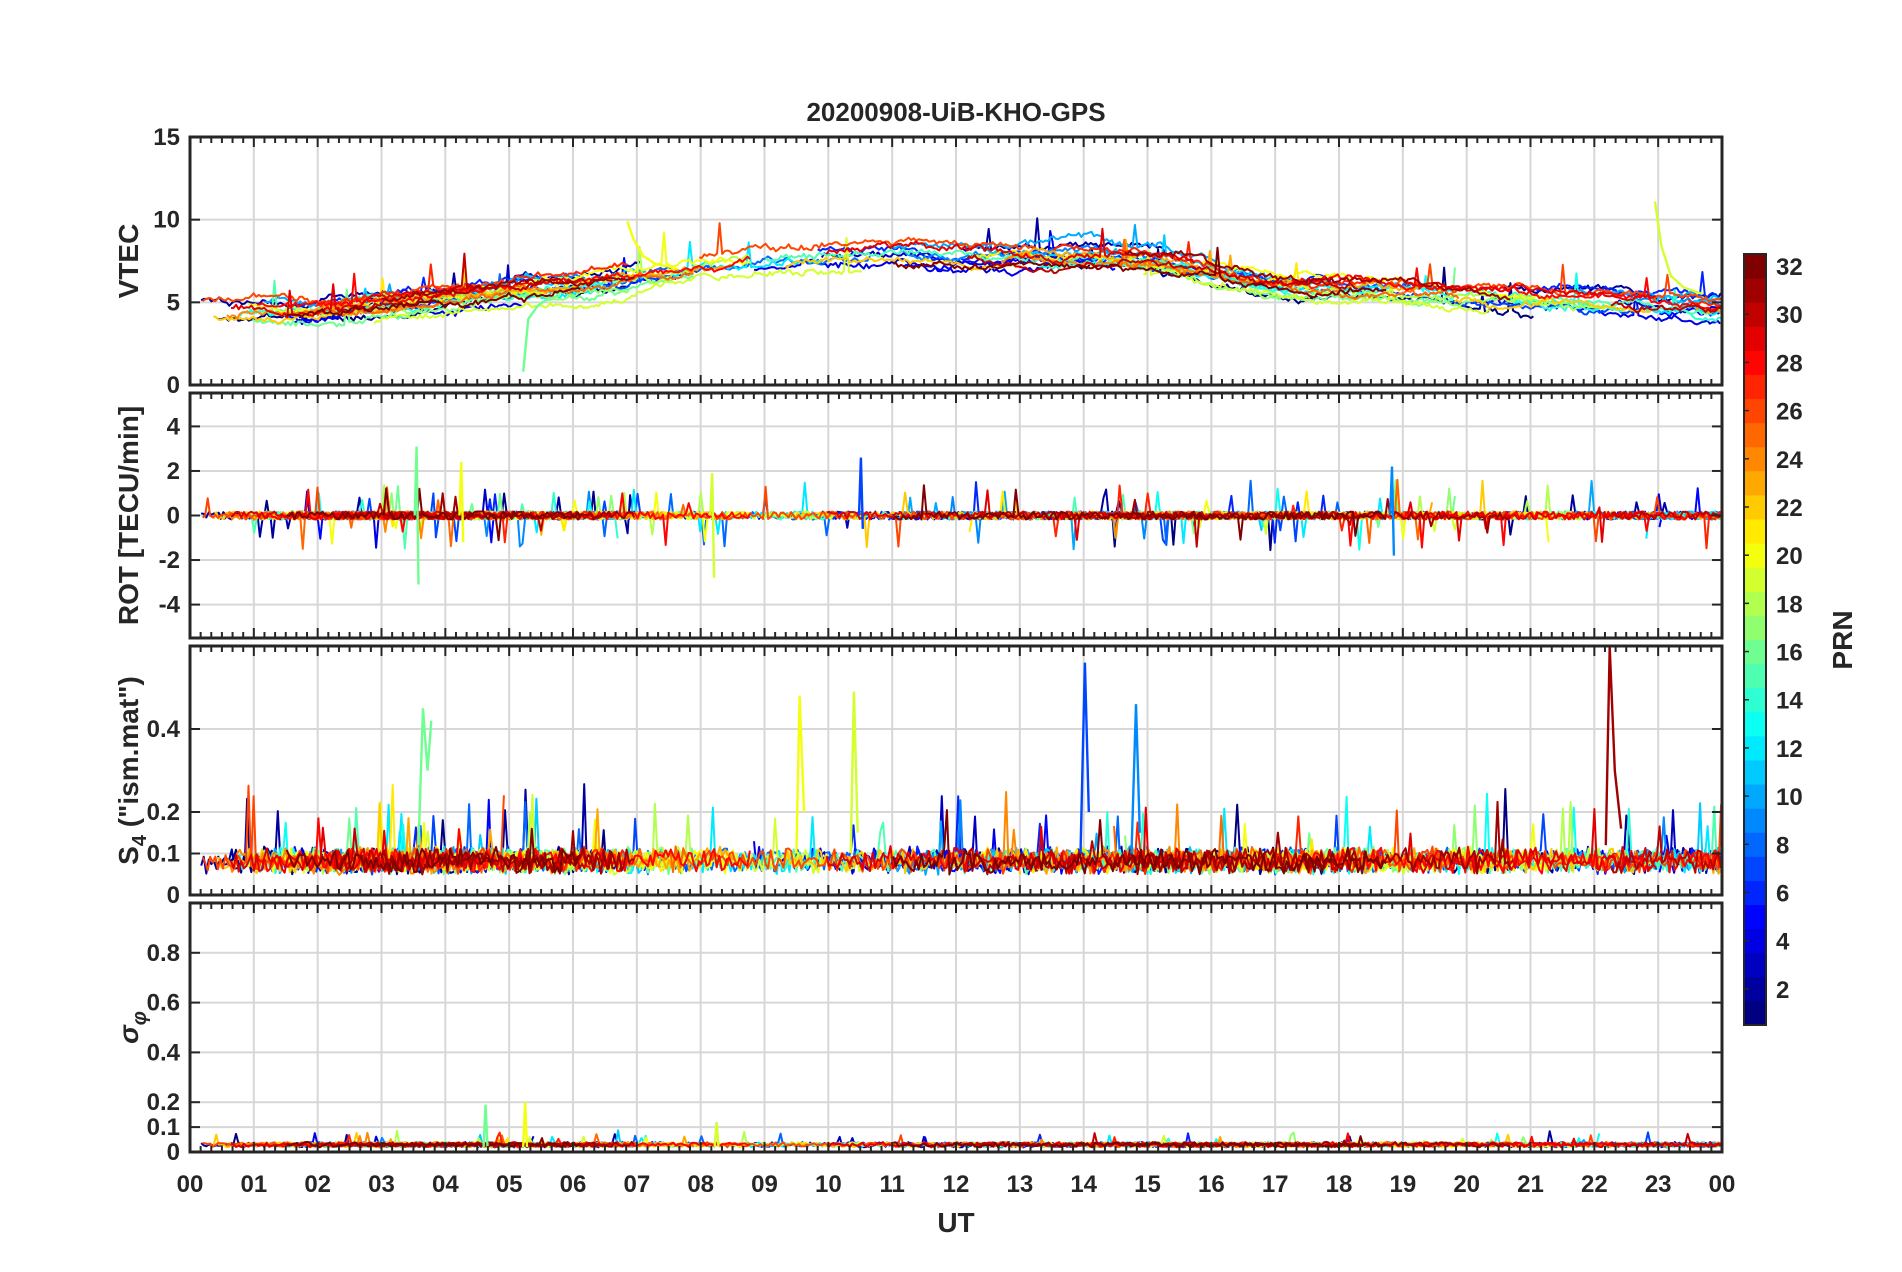 This screenshot has width=1902, height=1272. I want to click on vtec-y-axis-label: VTEC, so click(128, 261).